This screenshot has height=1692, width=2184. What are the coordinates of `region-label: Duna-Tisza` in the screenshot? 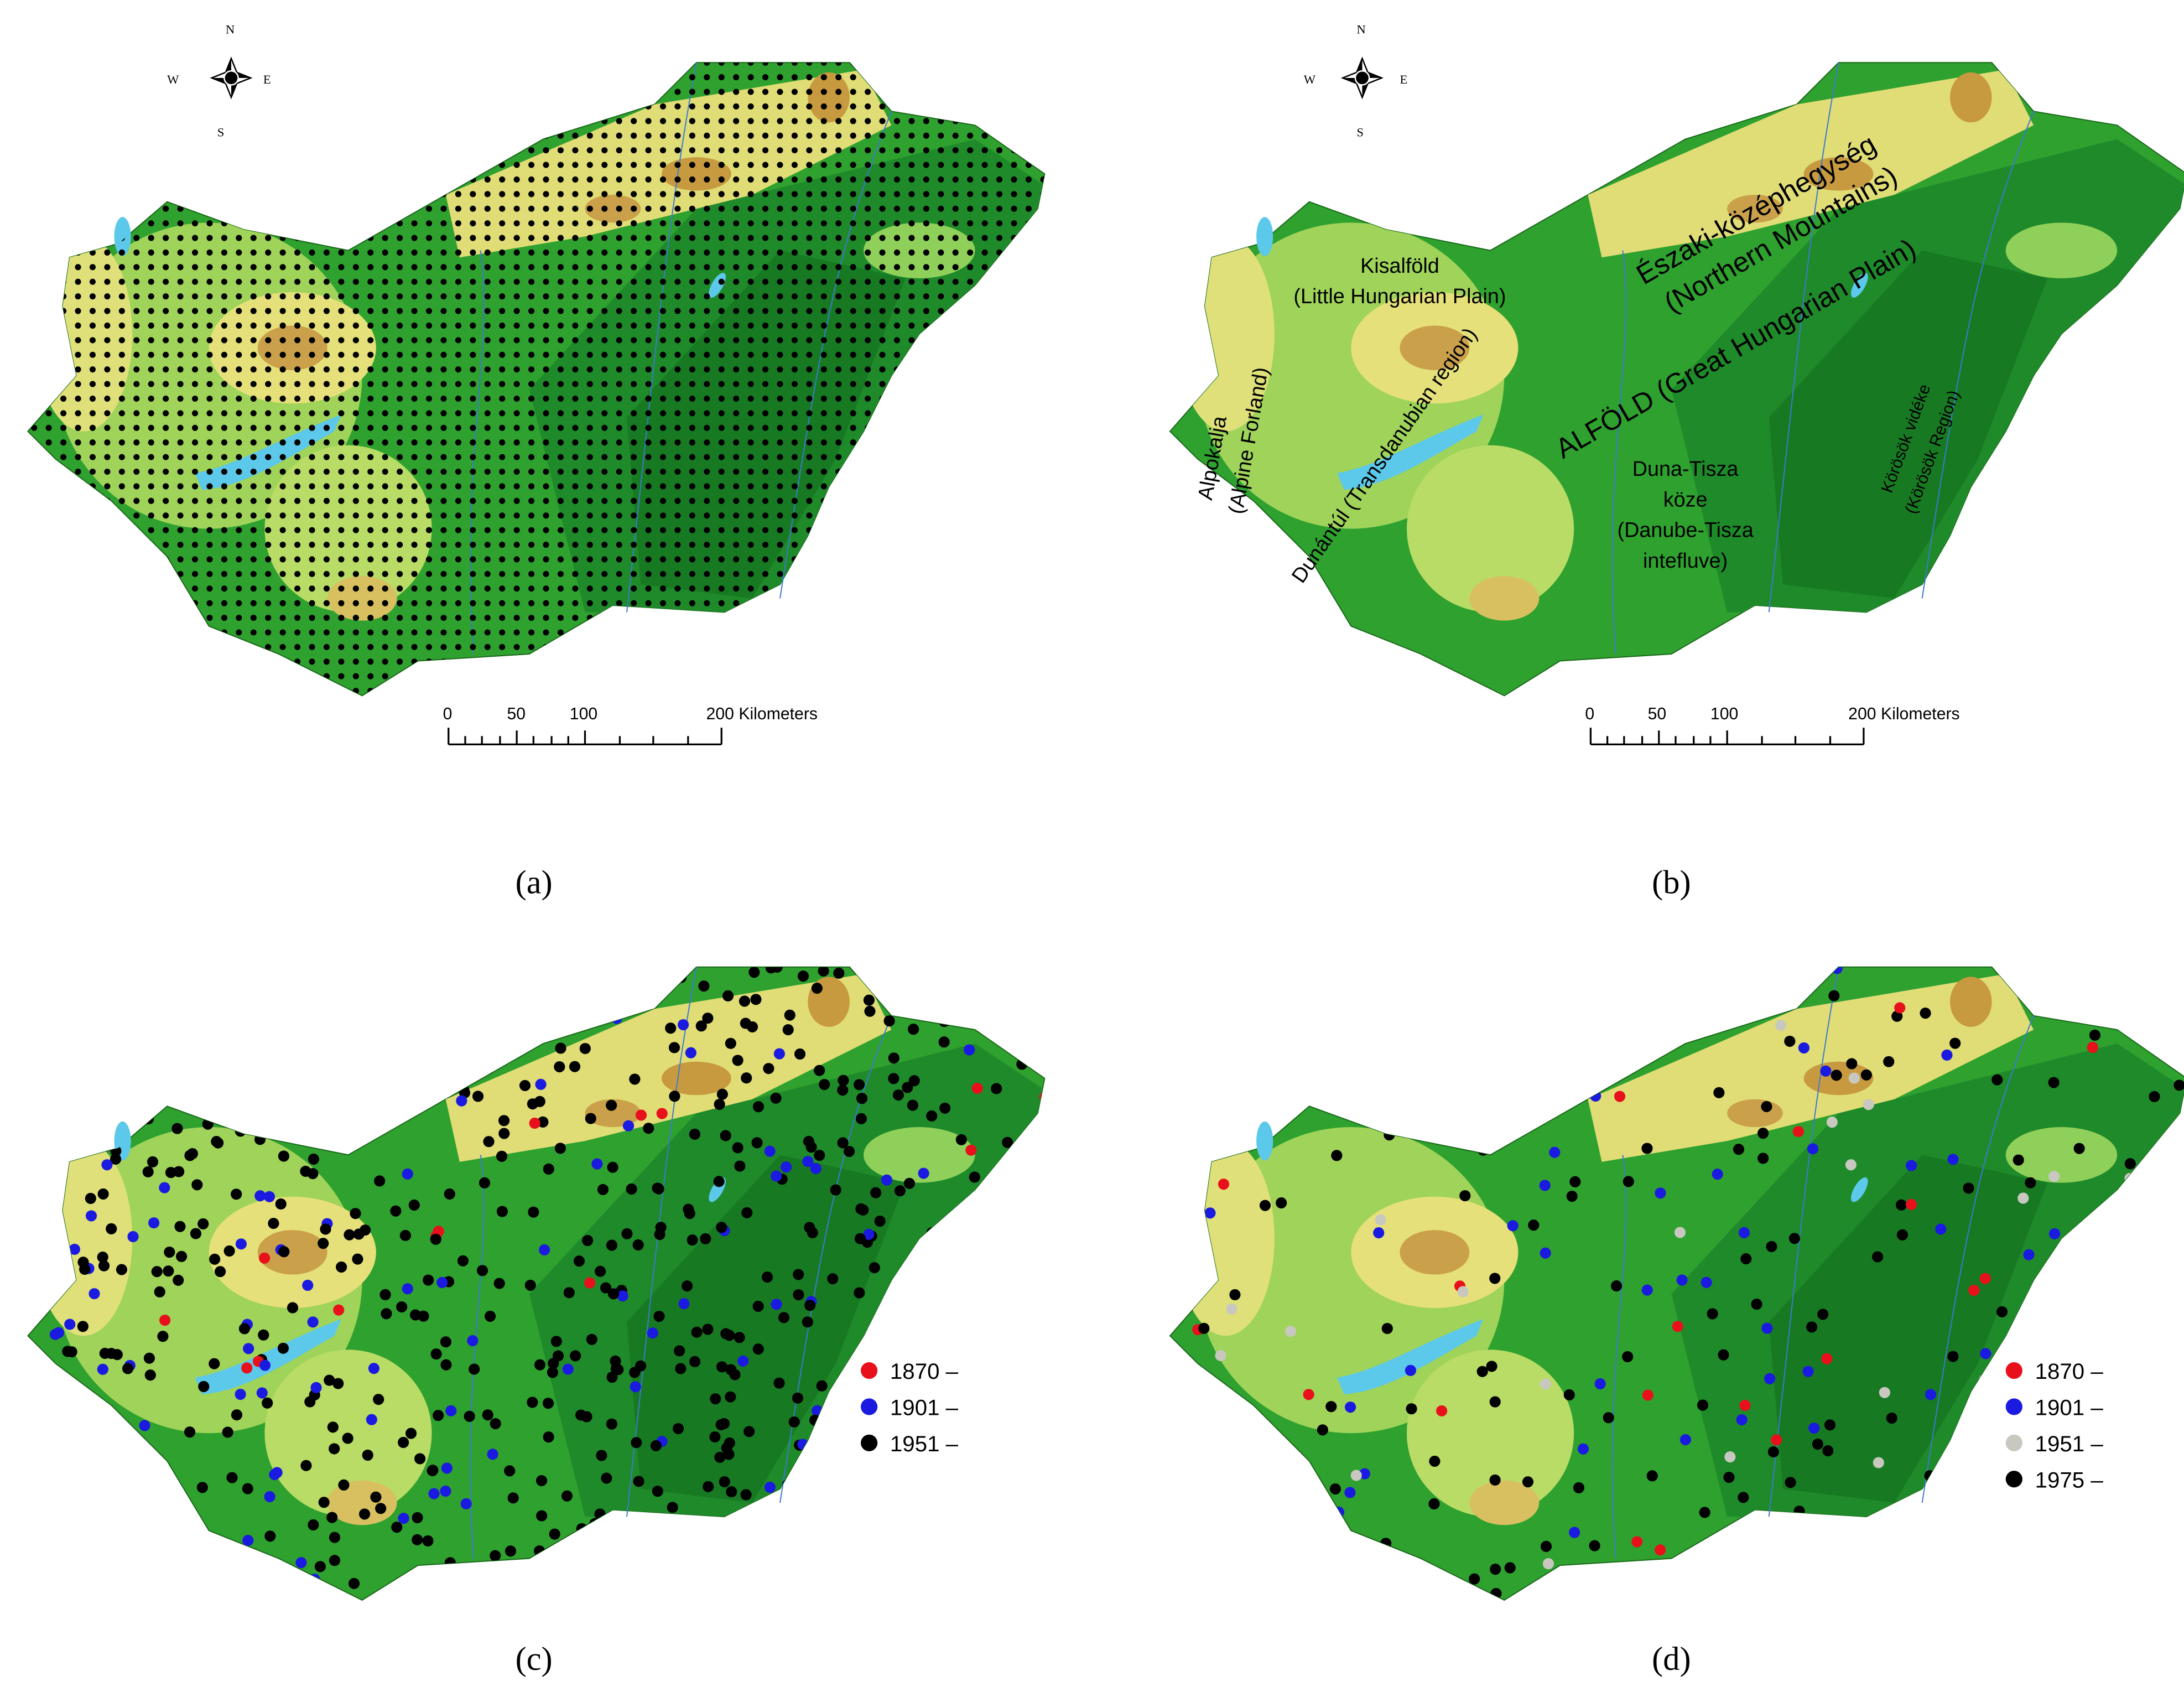 It's located at (1686, 468).